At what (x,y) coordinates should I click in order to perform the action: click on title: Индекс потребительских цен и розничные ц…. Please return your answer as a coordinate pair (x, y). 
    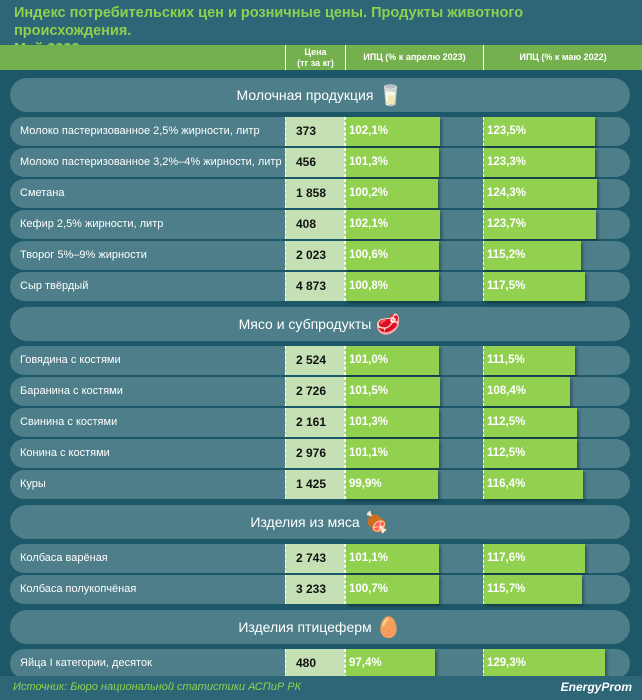
    Looking at the image, I should click on (321, 28).